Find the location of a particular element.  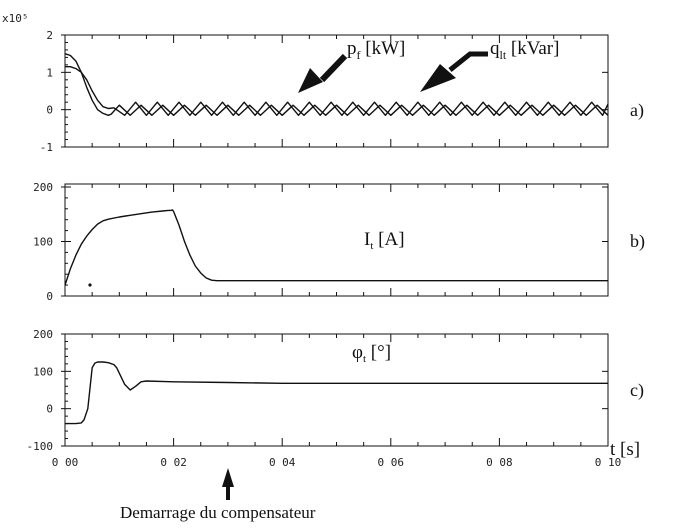

start-arrow-head is located at coordinates (228, 477).